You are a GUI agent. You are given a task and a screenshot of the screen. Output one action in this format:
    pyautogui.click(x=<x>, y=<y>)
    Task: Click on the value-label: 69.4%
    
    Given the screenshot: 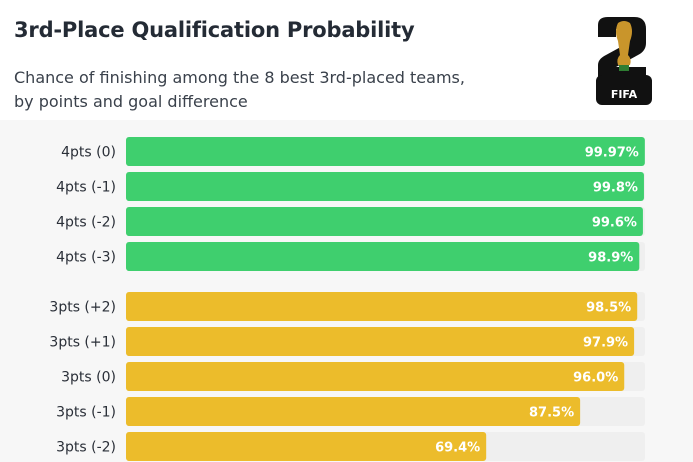 What is the action you would take?
    pyautogui.click(x=457, y=448)
    